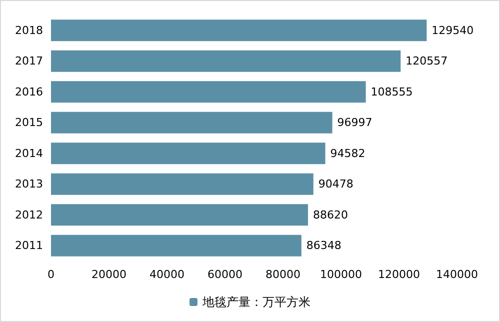 This screenshot has height=322, width=500. I want to click on y-tick-label: 2012, so click(29, 215).